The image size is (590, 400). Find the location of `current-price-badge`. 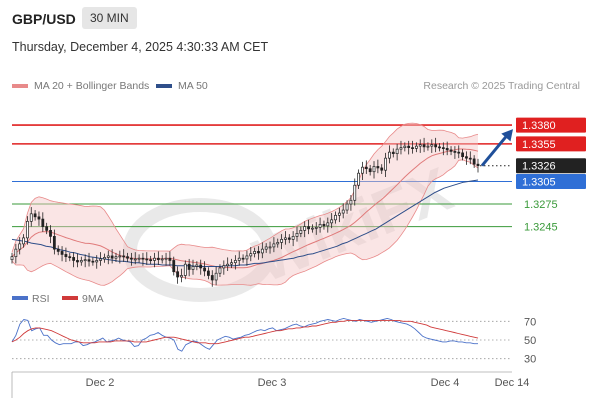

current-price-badge is located at coordinates (551, 166).